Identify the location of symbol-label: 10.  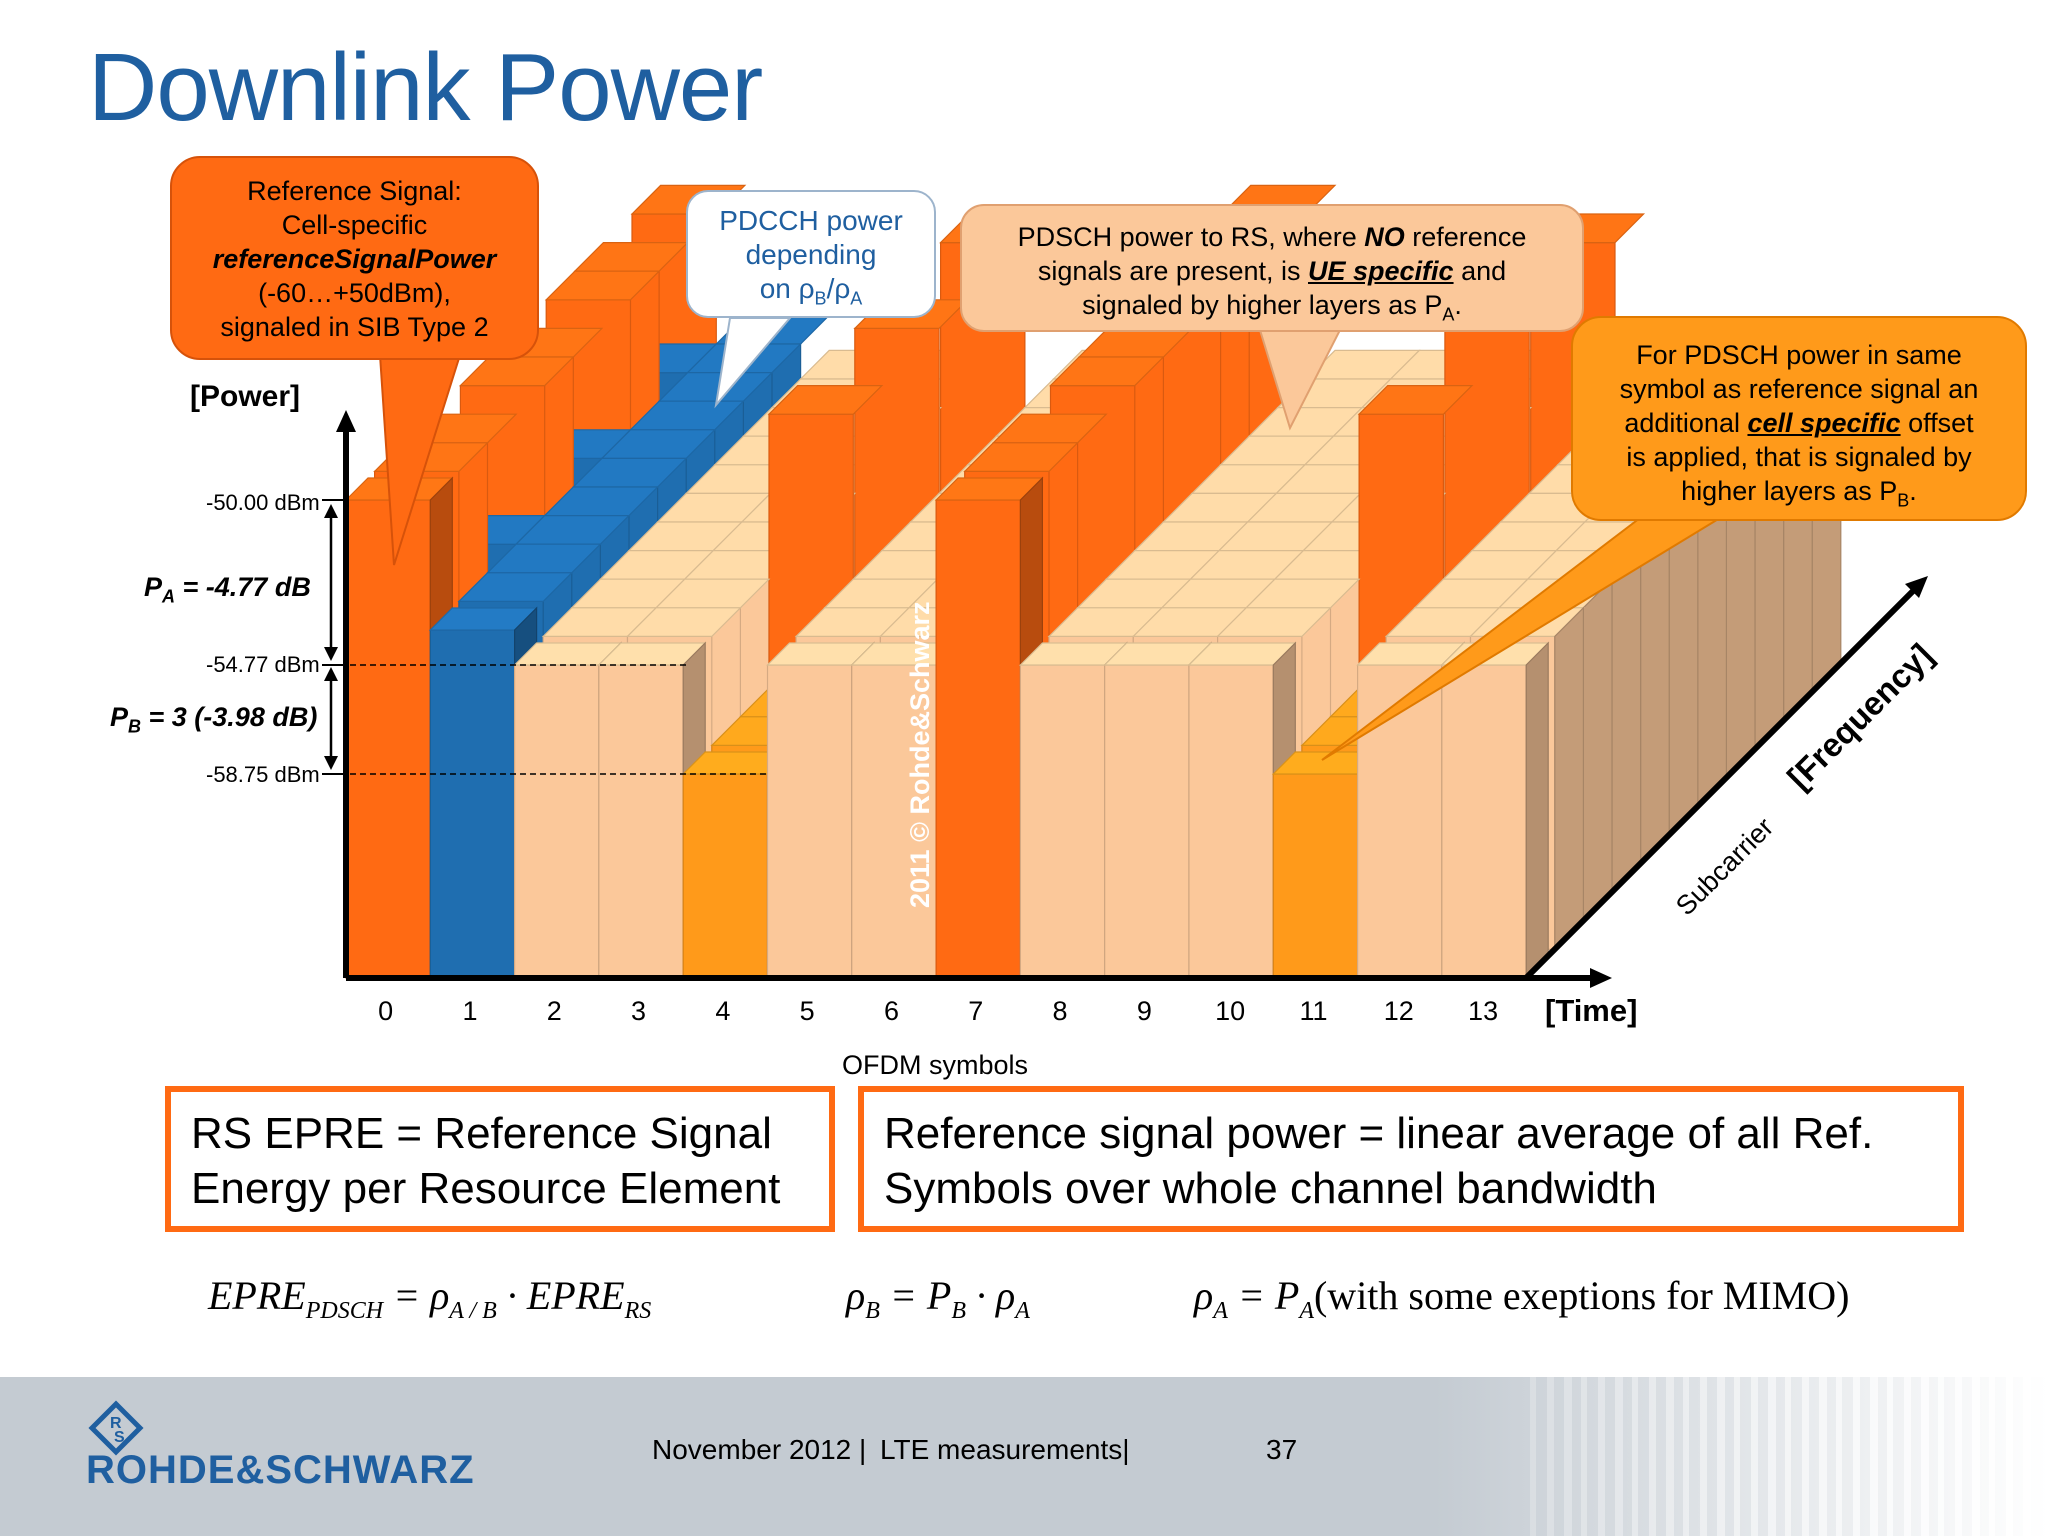
(1230, 1011).